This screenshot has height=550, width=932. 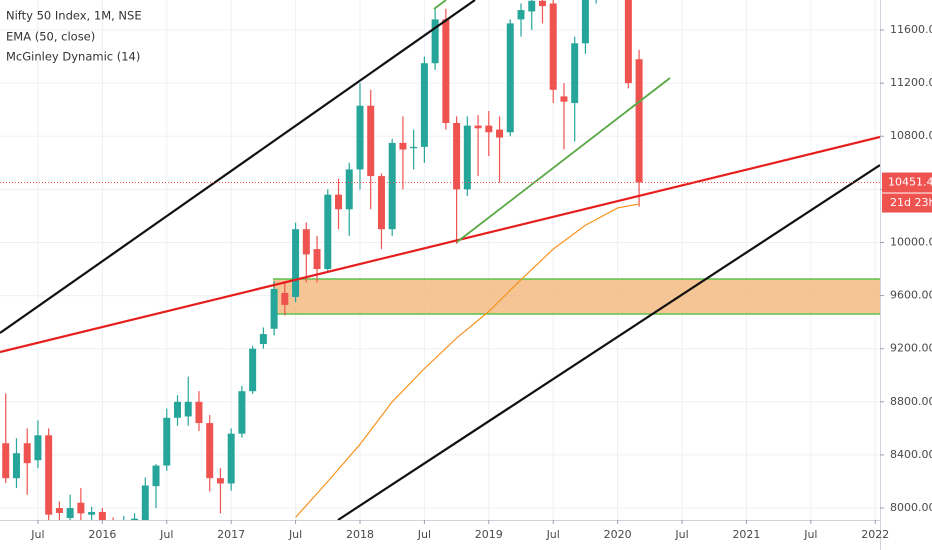 I want to click on x-tick-label: 2017, so click(x=231, y=534).